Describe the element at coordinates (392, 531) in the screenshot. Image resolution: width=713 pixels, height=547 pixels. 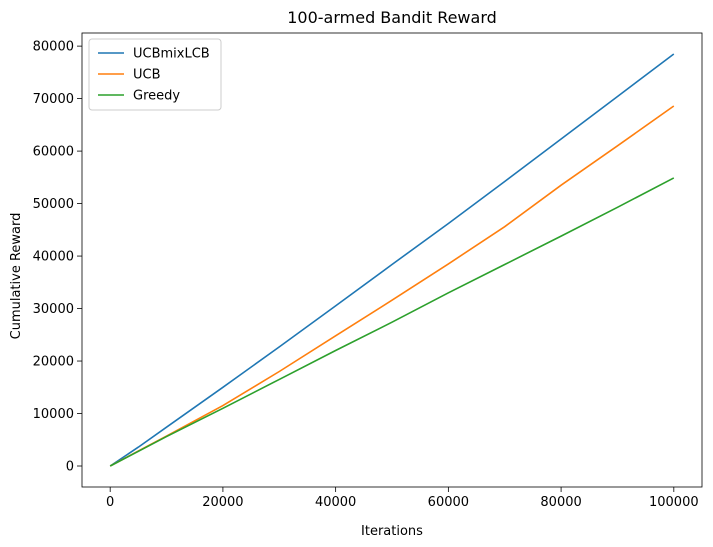
I see `x-axis-label: Iterations` at that location.